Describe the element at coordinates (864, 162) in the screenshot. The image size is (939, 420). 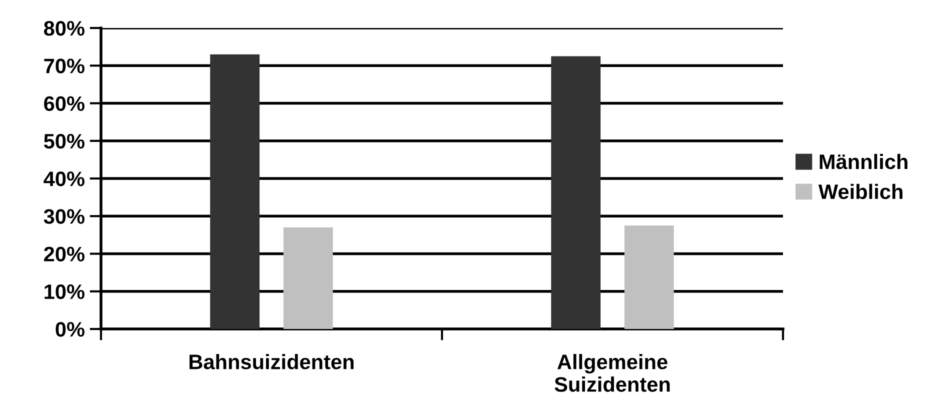
I see `legend-label: Männlich` at that location.